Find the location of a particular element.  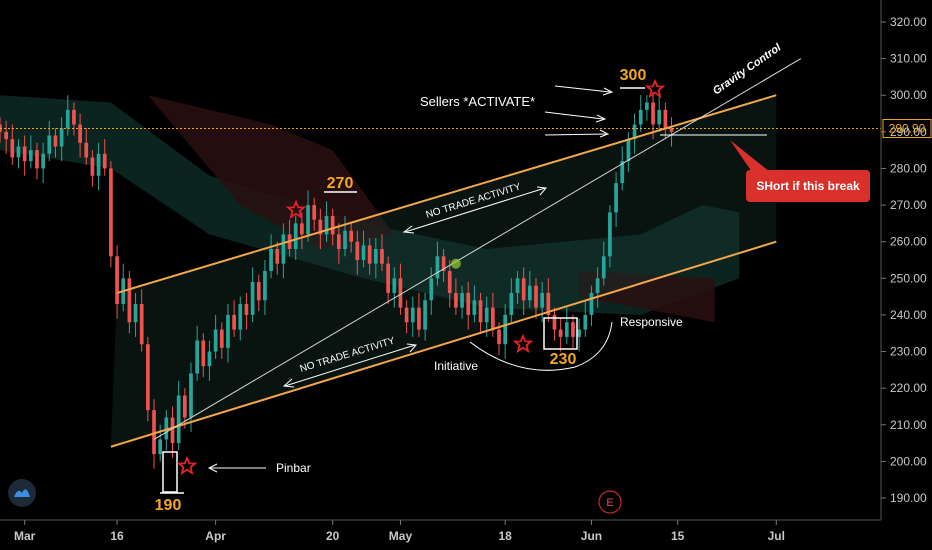

touch-point-marker is located at coordinates (455, 263).